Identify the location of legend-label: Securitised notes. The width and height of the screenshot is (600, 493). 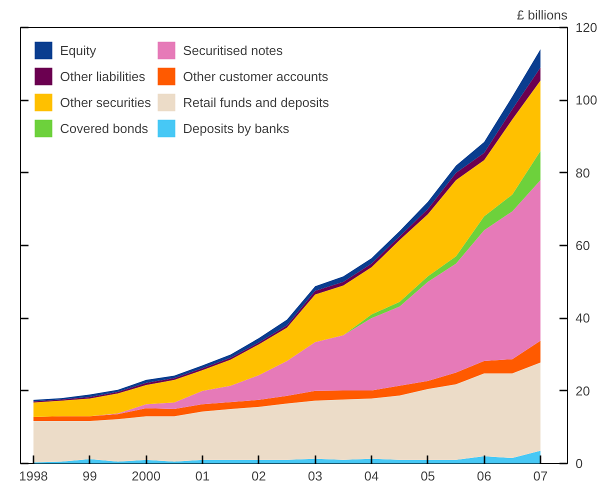
(233, 50).